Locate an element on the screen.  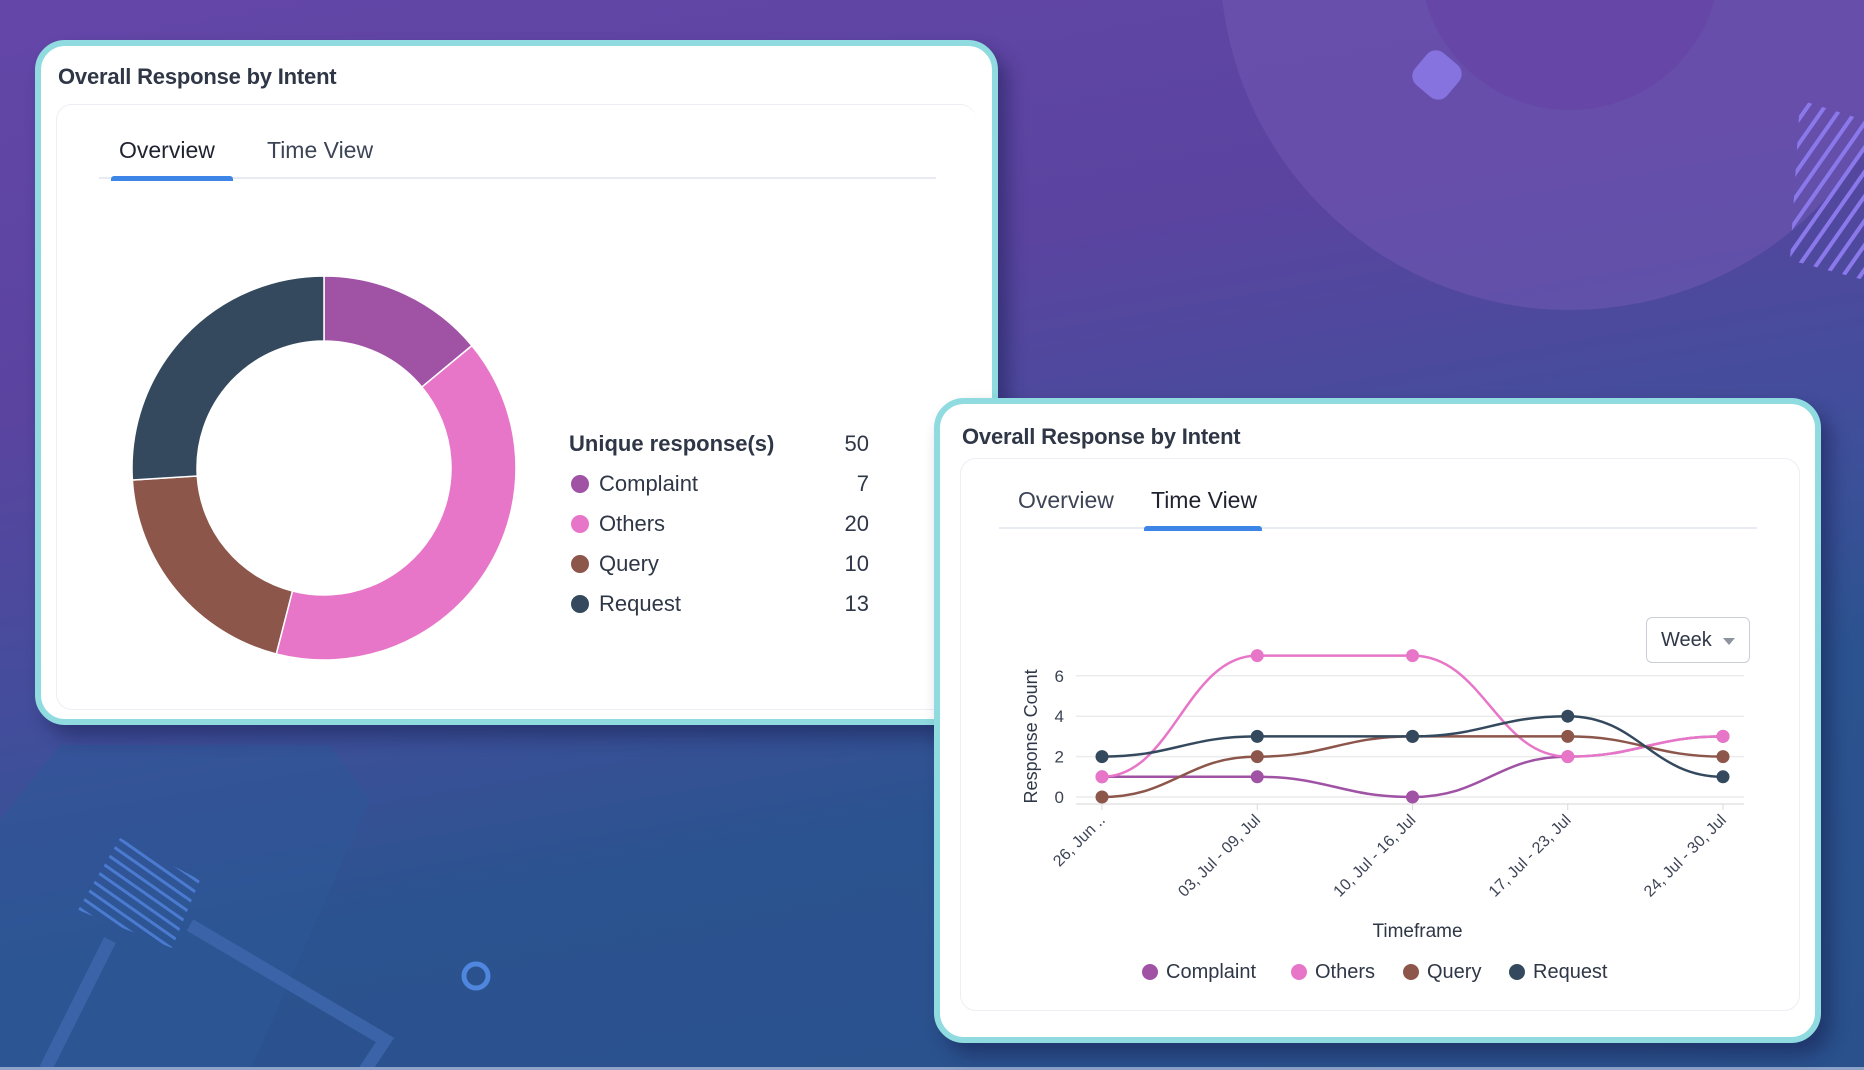
chart-legend-item-others: Others is located at coordinates (1333, 972).